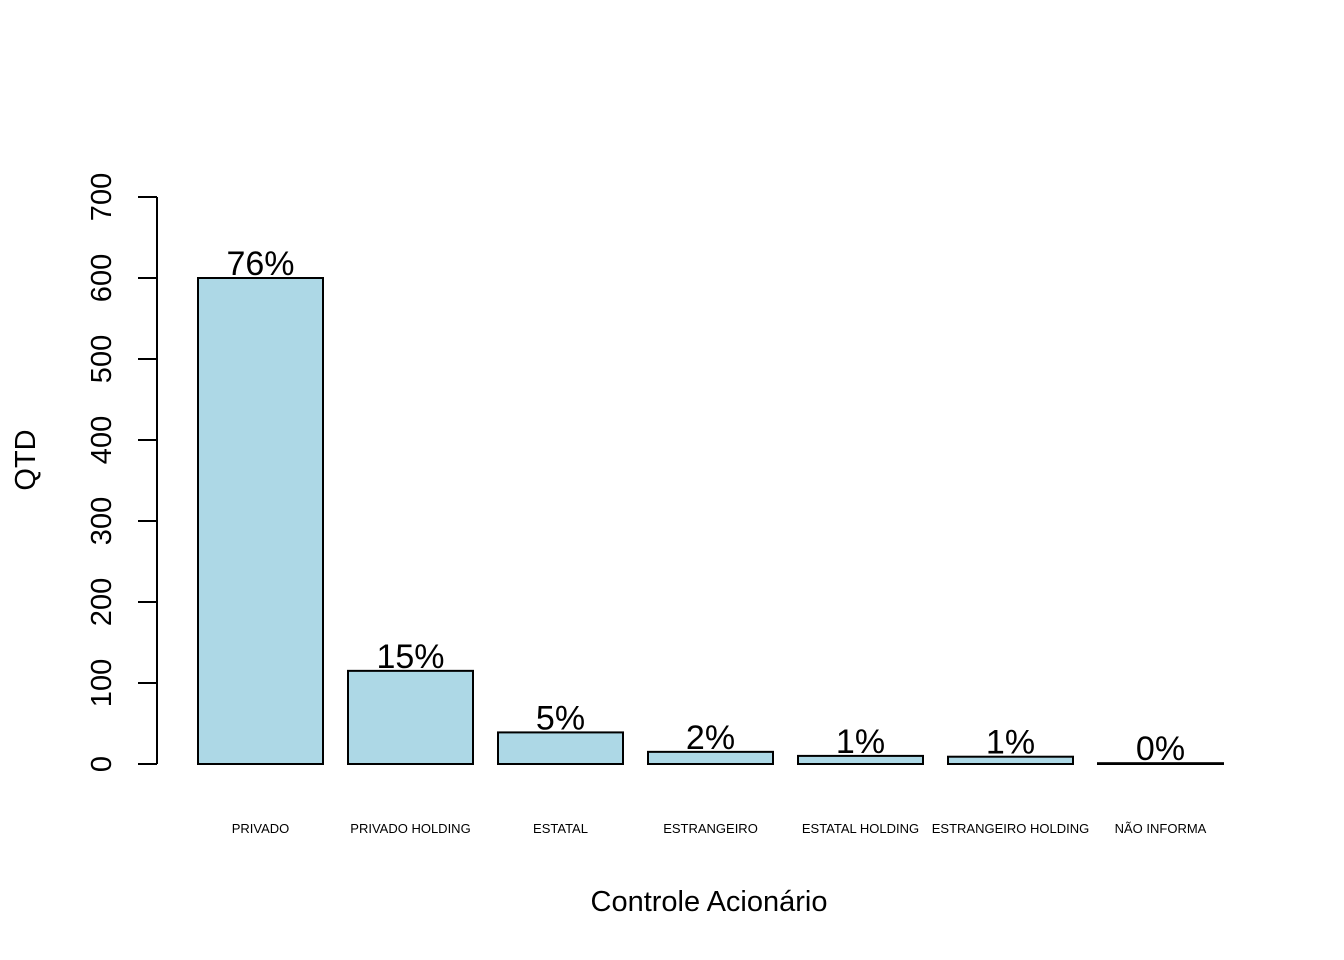 The image size is (1344, 960). I want to click on x-tick-label: NÃO INFORMA, so click(1161, 828).